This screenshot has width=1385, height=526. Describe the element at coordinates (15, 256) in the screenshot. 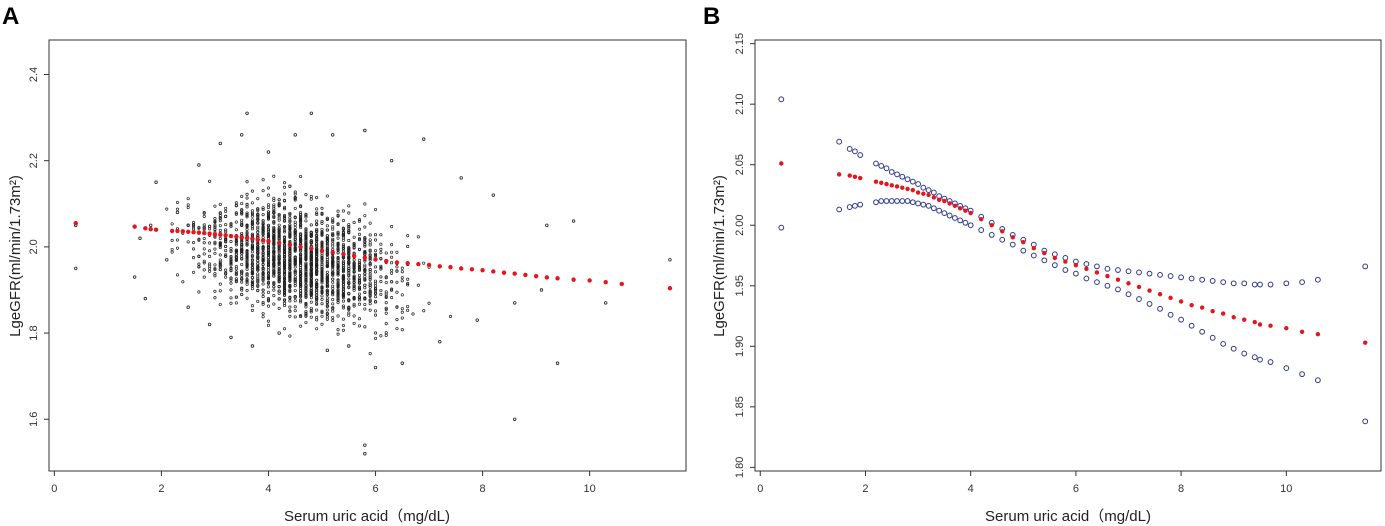

I see `panel-a-y-axis-title: LgeGFR(ml/min/1.73m²)` at that location.